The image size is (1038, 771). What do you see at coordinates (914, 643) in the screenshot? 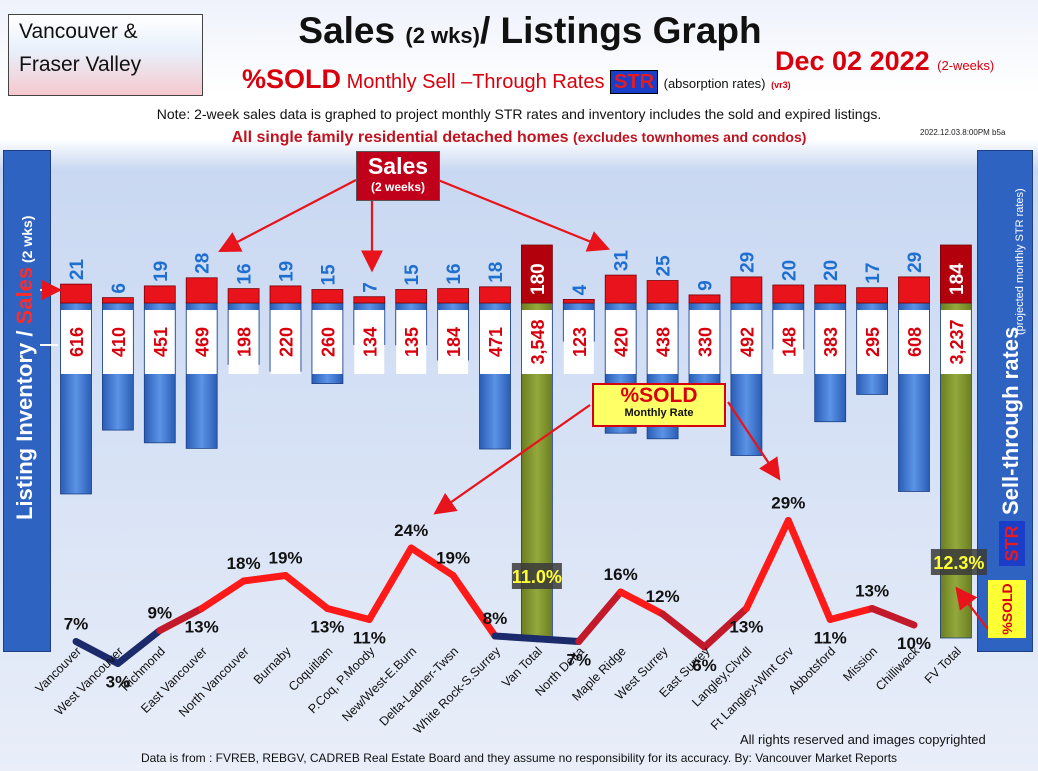
I see `sold-value-label: 10%` at bounding box center [914, 643].